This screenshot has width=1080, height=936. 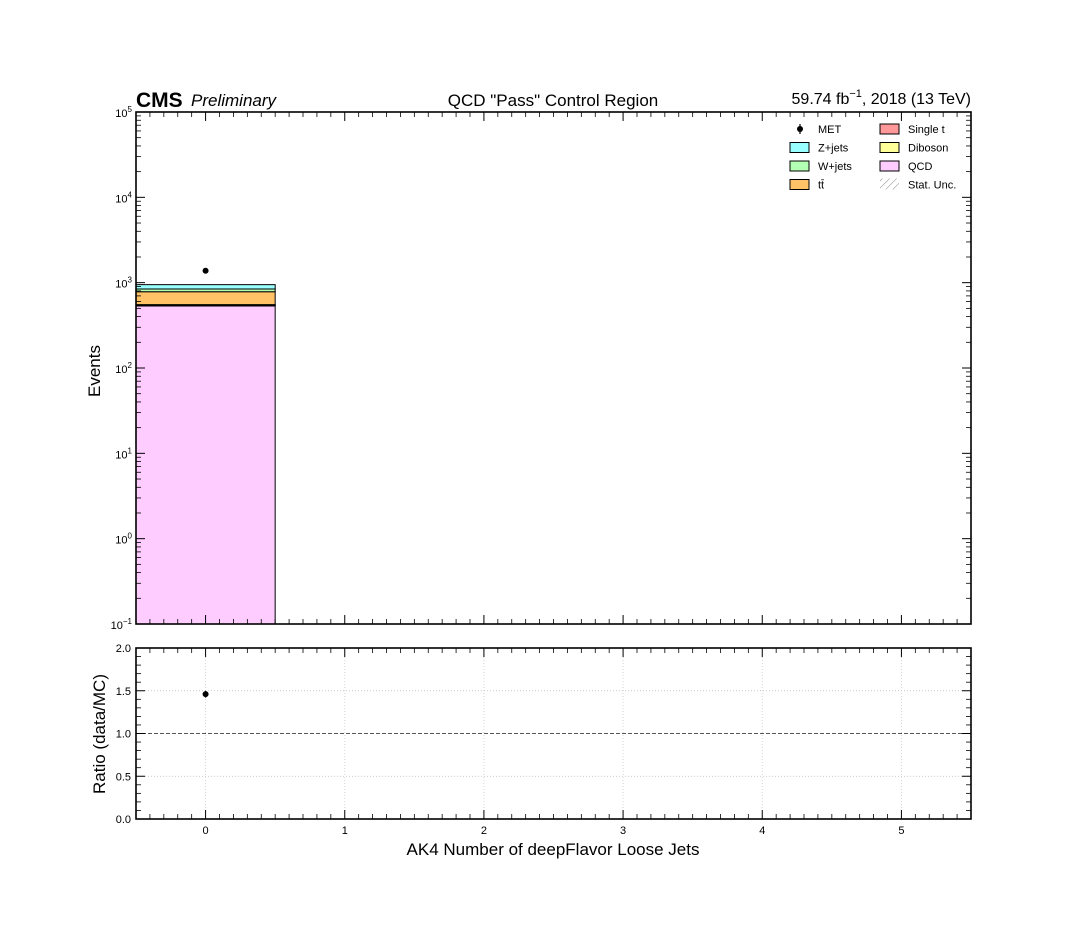 I want to click on ratio-y-axis-label: Ratio (data/MC), so click(x=99, y=734).